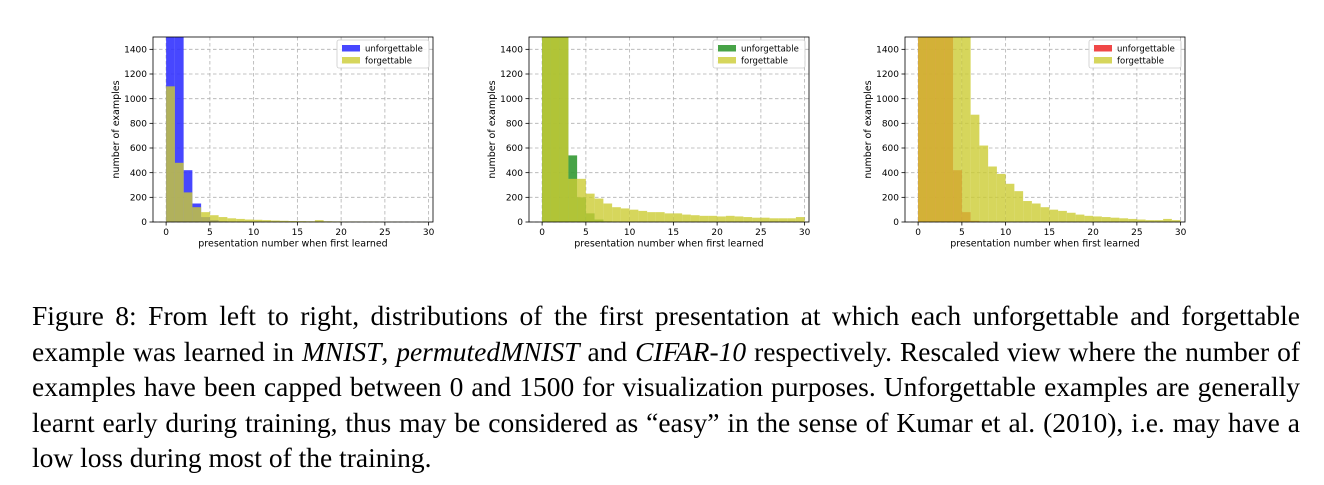  What do you see at coordinates (887, 100) in the screenshot?
I see `y-tick-label: 1000` at bounding box center [887, 100].